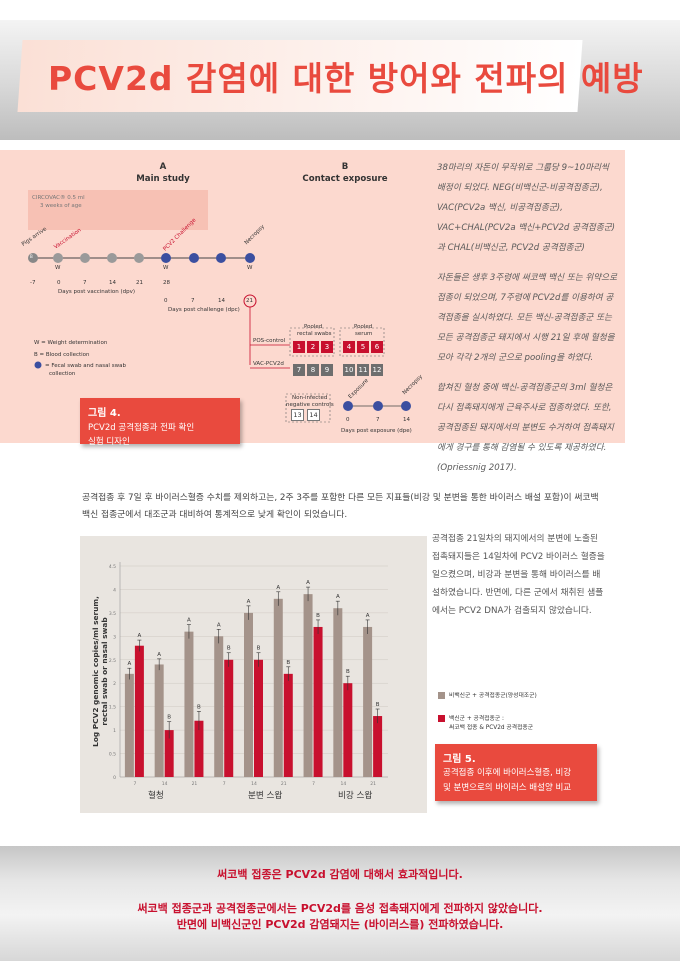 The image size is (680, 961). What do you see at coordinates (112, 755) in the screenshot?
I see `y-tick-label: 0.5` at bounding box center [112, 755].